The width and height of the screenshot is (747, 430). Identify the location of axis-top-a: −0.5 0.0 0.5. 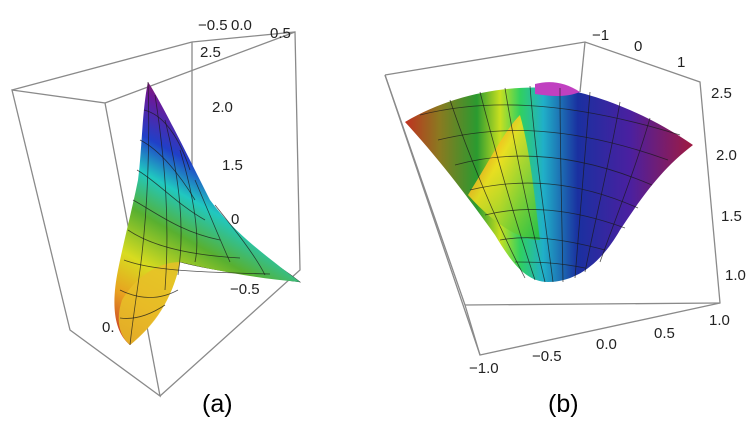
(244, 29).